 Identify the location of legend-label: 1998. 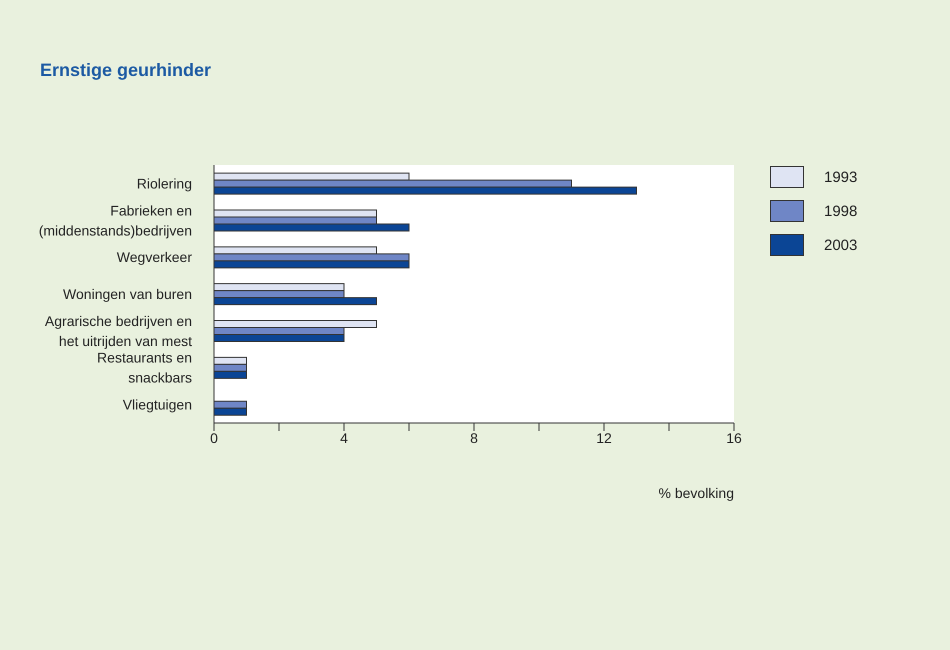
(841, 211).